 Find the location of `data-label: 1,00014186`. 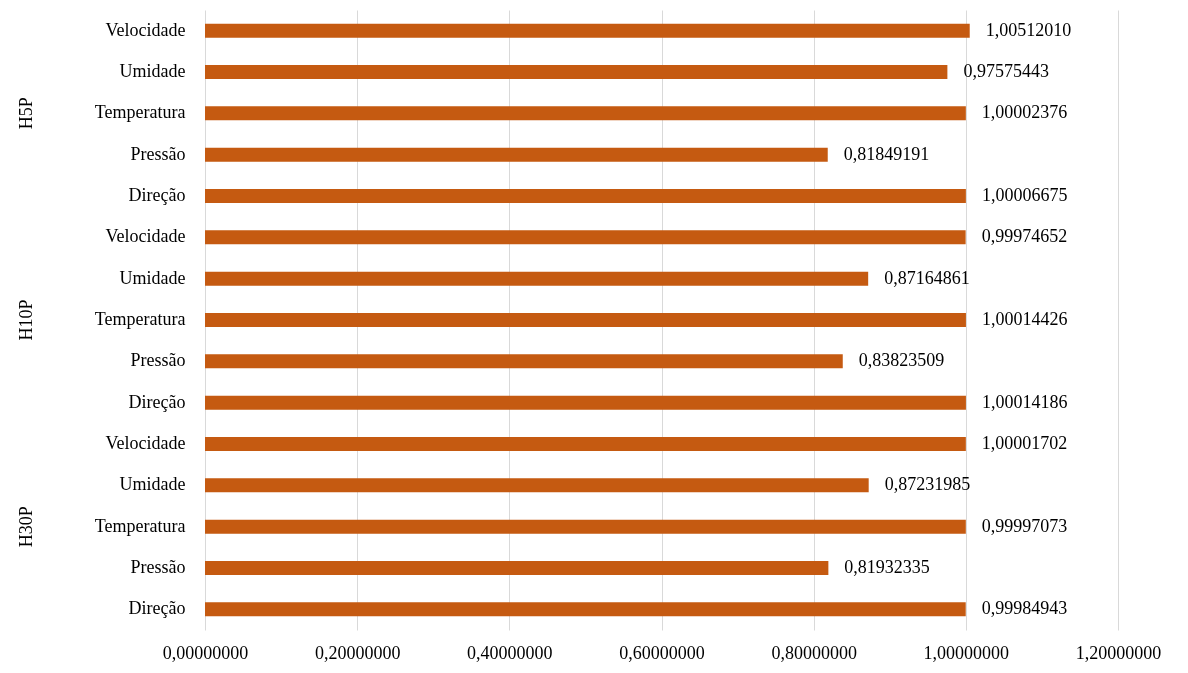

data-label: 1,00014186 is located at coordinates (1024, 401).